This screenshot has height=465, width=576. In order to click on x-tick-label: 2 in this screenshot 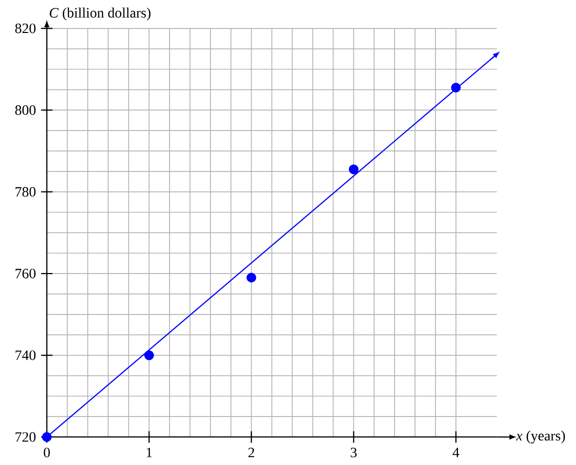, I will do `click(251, 453)`.